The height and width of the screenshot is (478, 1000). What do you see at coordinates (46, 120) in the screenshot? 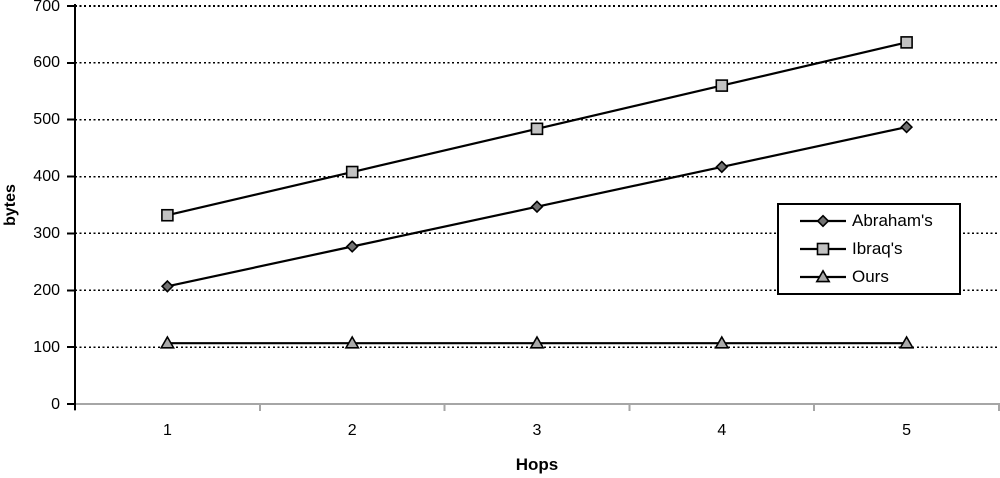
I see `y-tick-label: 500` at bounding box center [46, 120].